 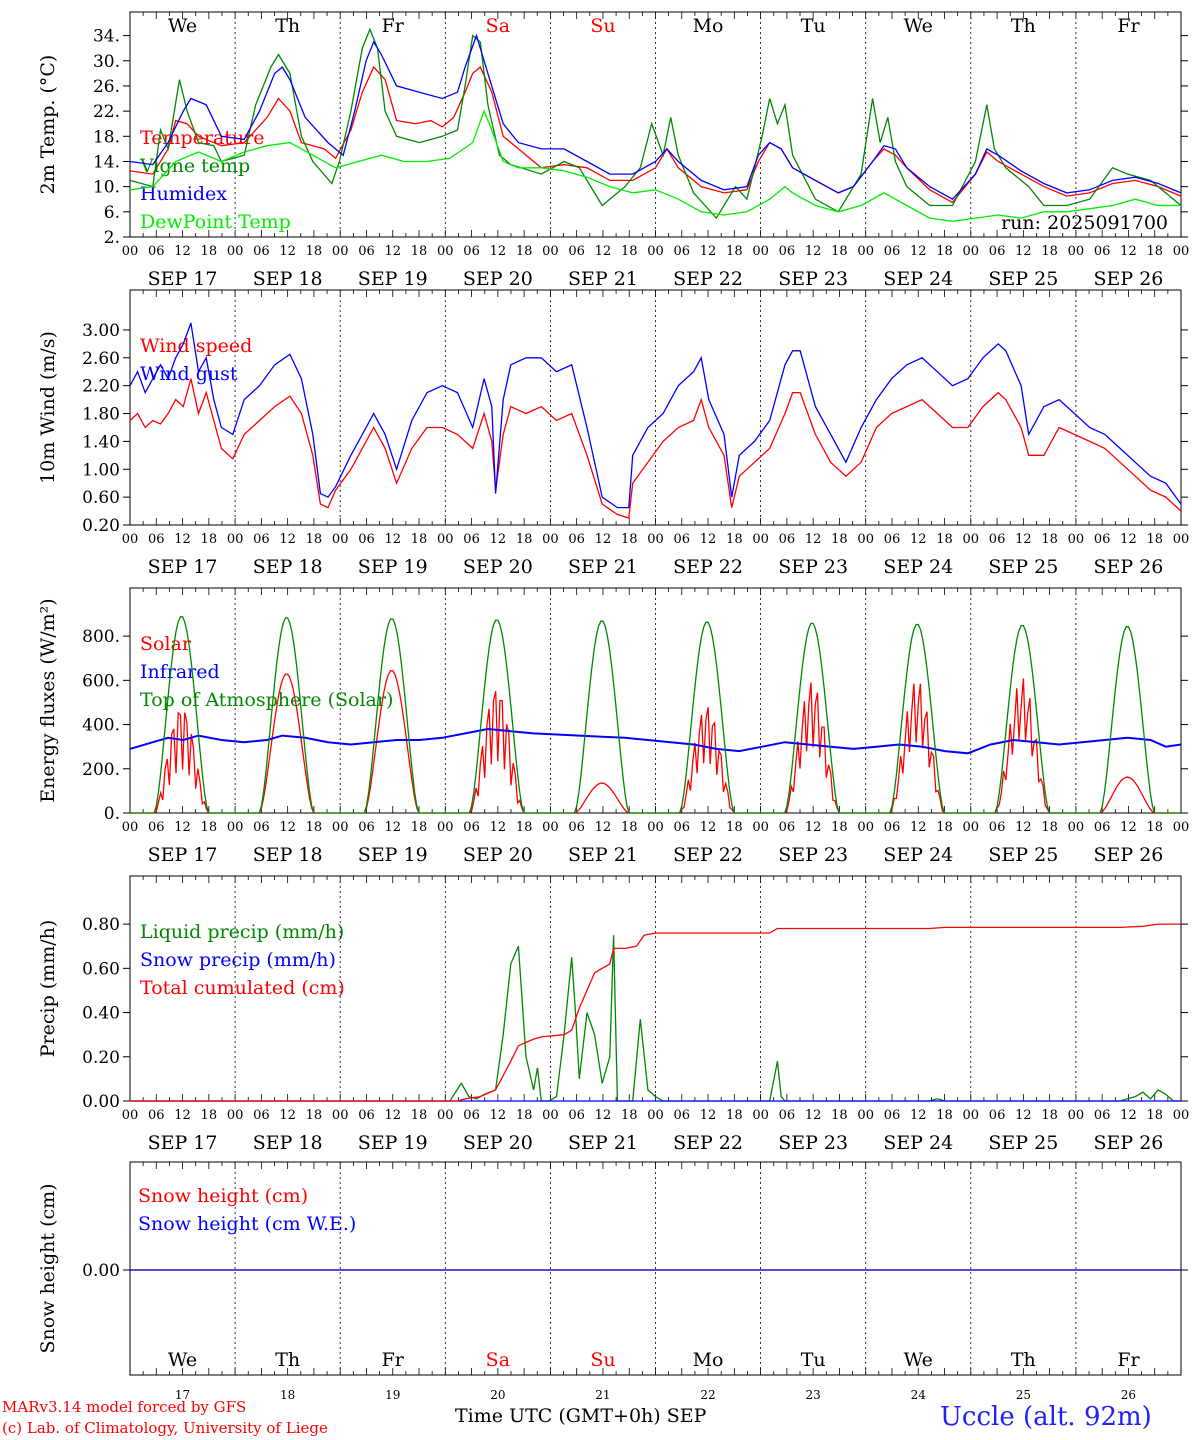 What do you see at coordinates (287, 1395) in the screenshot?
I see `day-number-label: 18` at bounding box center [287, 1395].